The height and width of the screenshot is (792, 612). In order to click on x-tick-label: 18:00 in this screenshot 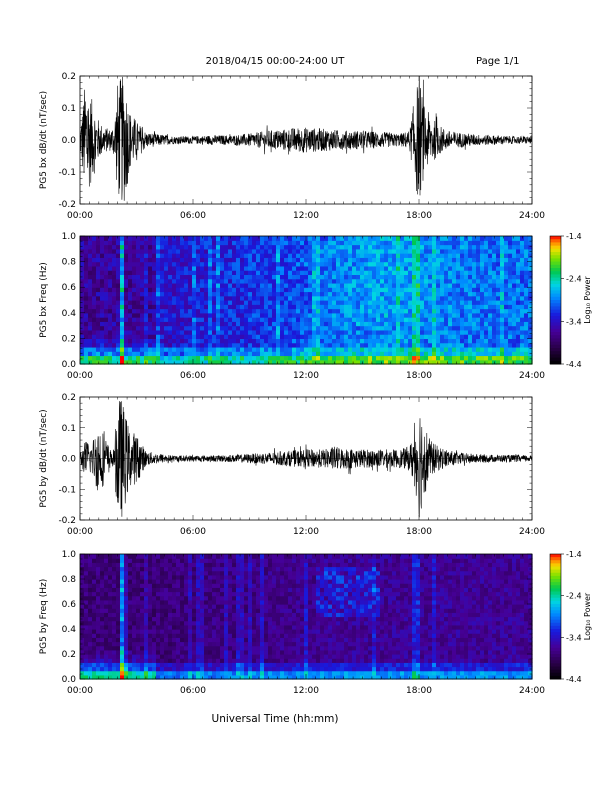, I will do `click(419, 532)`.